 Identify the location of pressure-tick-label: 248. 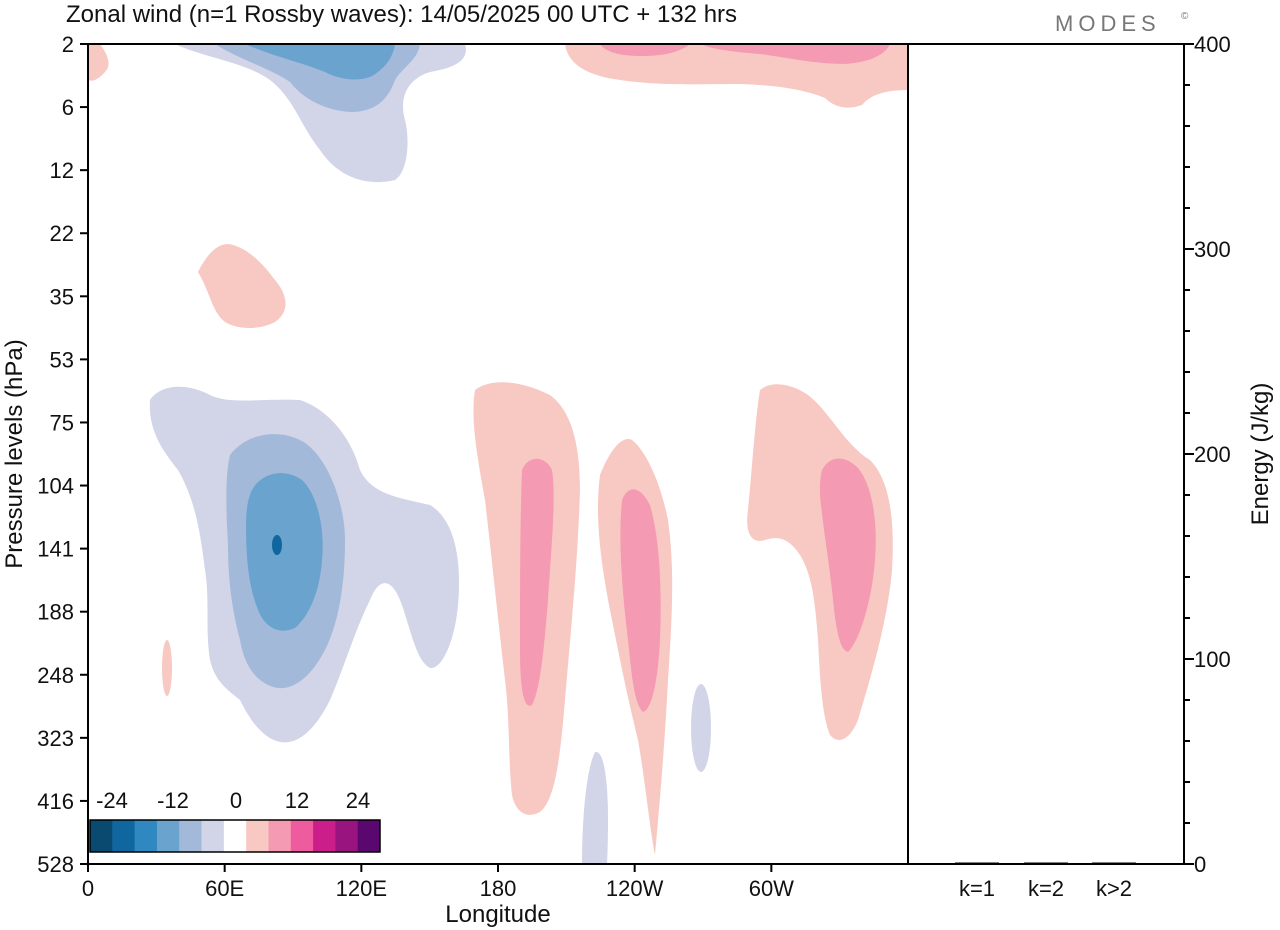
(55, 675).